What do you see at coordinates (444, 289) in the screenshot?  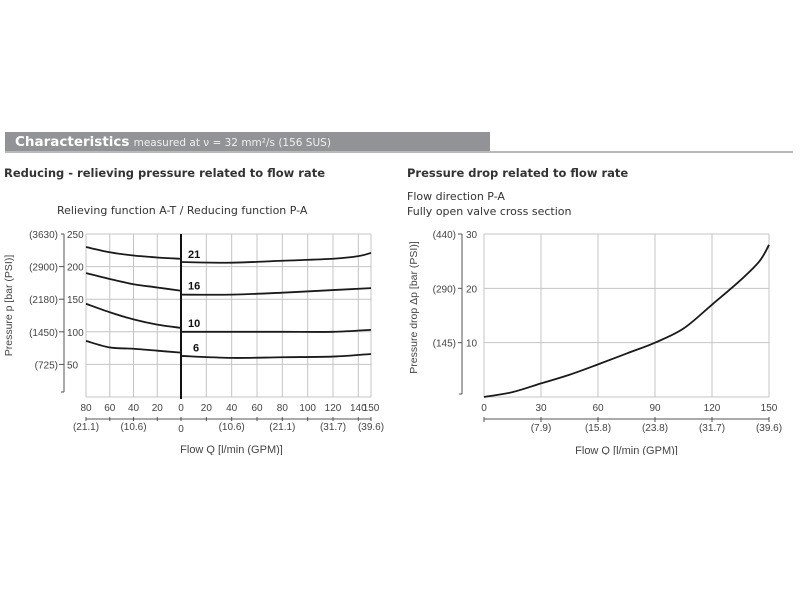 I see `y-secondary-tick-label: (290)` at bounding box center [444, 289].